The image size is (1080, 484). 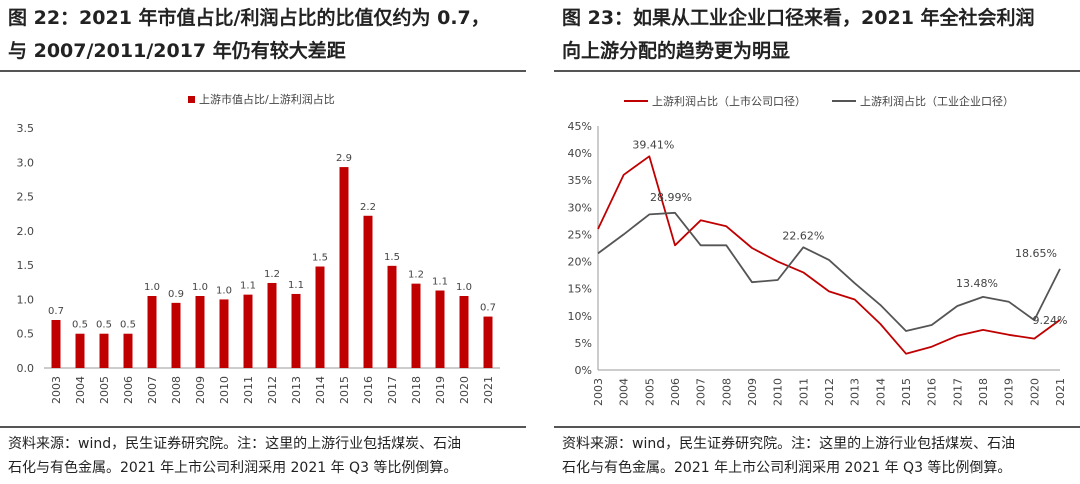 What do you see at coordinates (26, 334) in the screenshot?
I see `y-tick-label: 0.5` at bounding box center [26, 334].